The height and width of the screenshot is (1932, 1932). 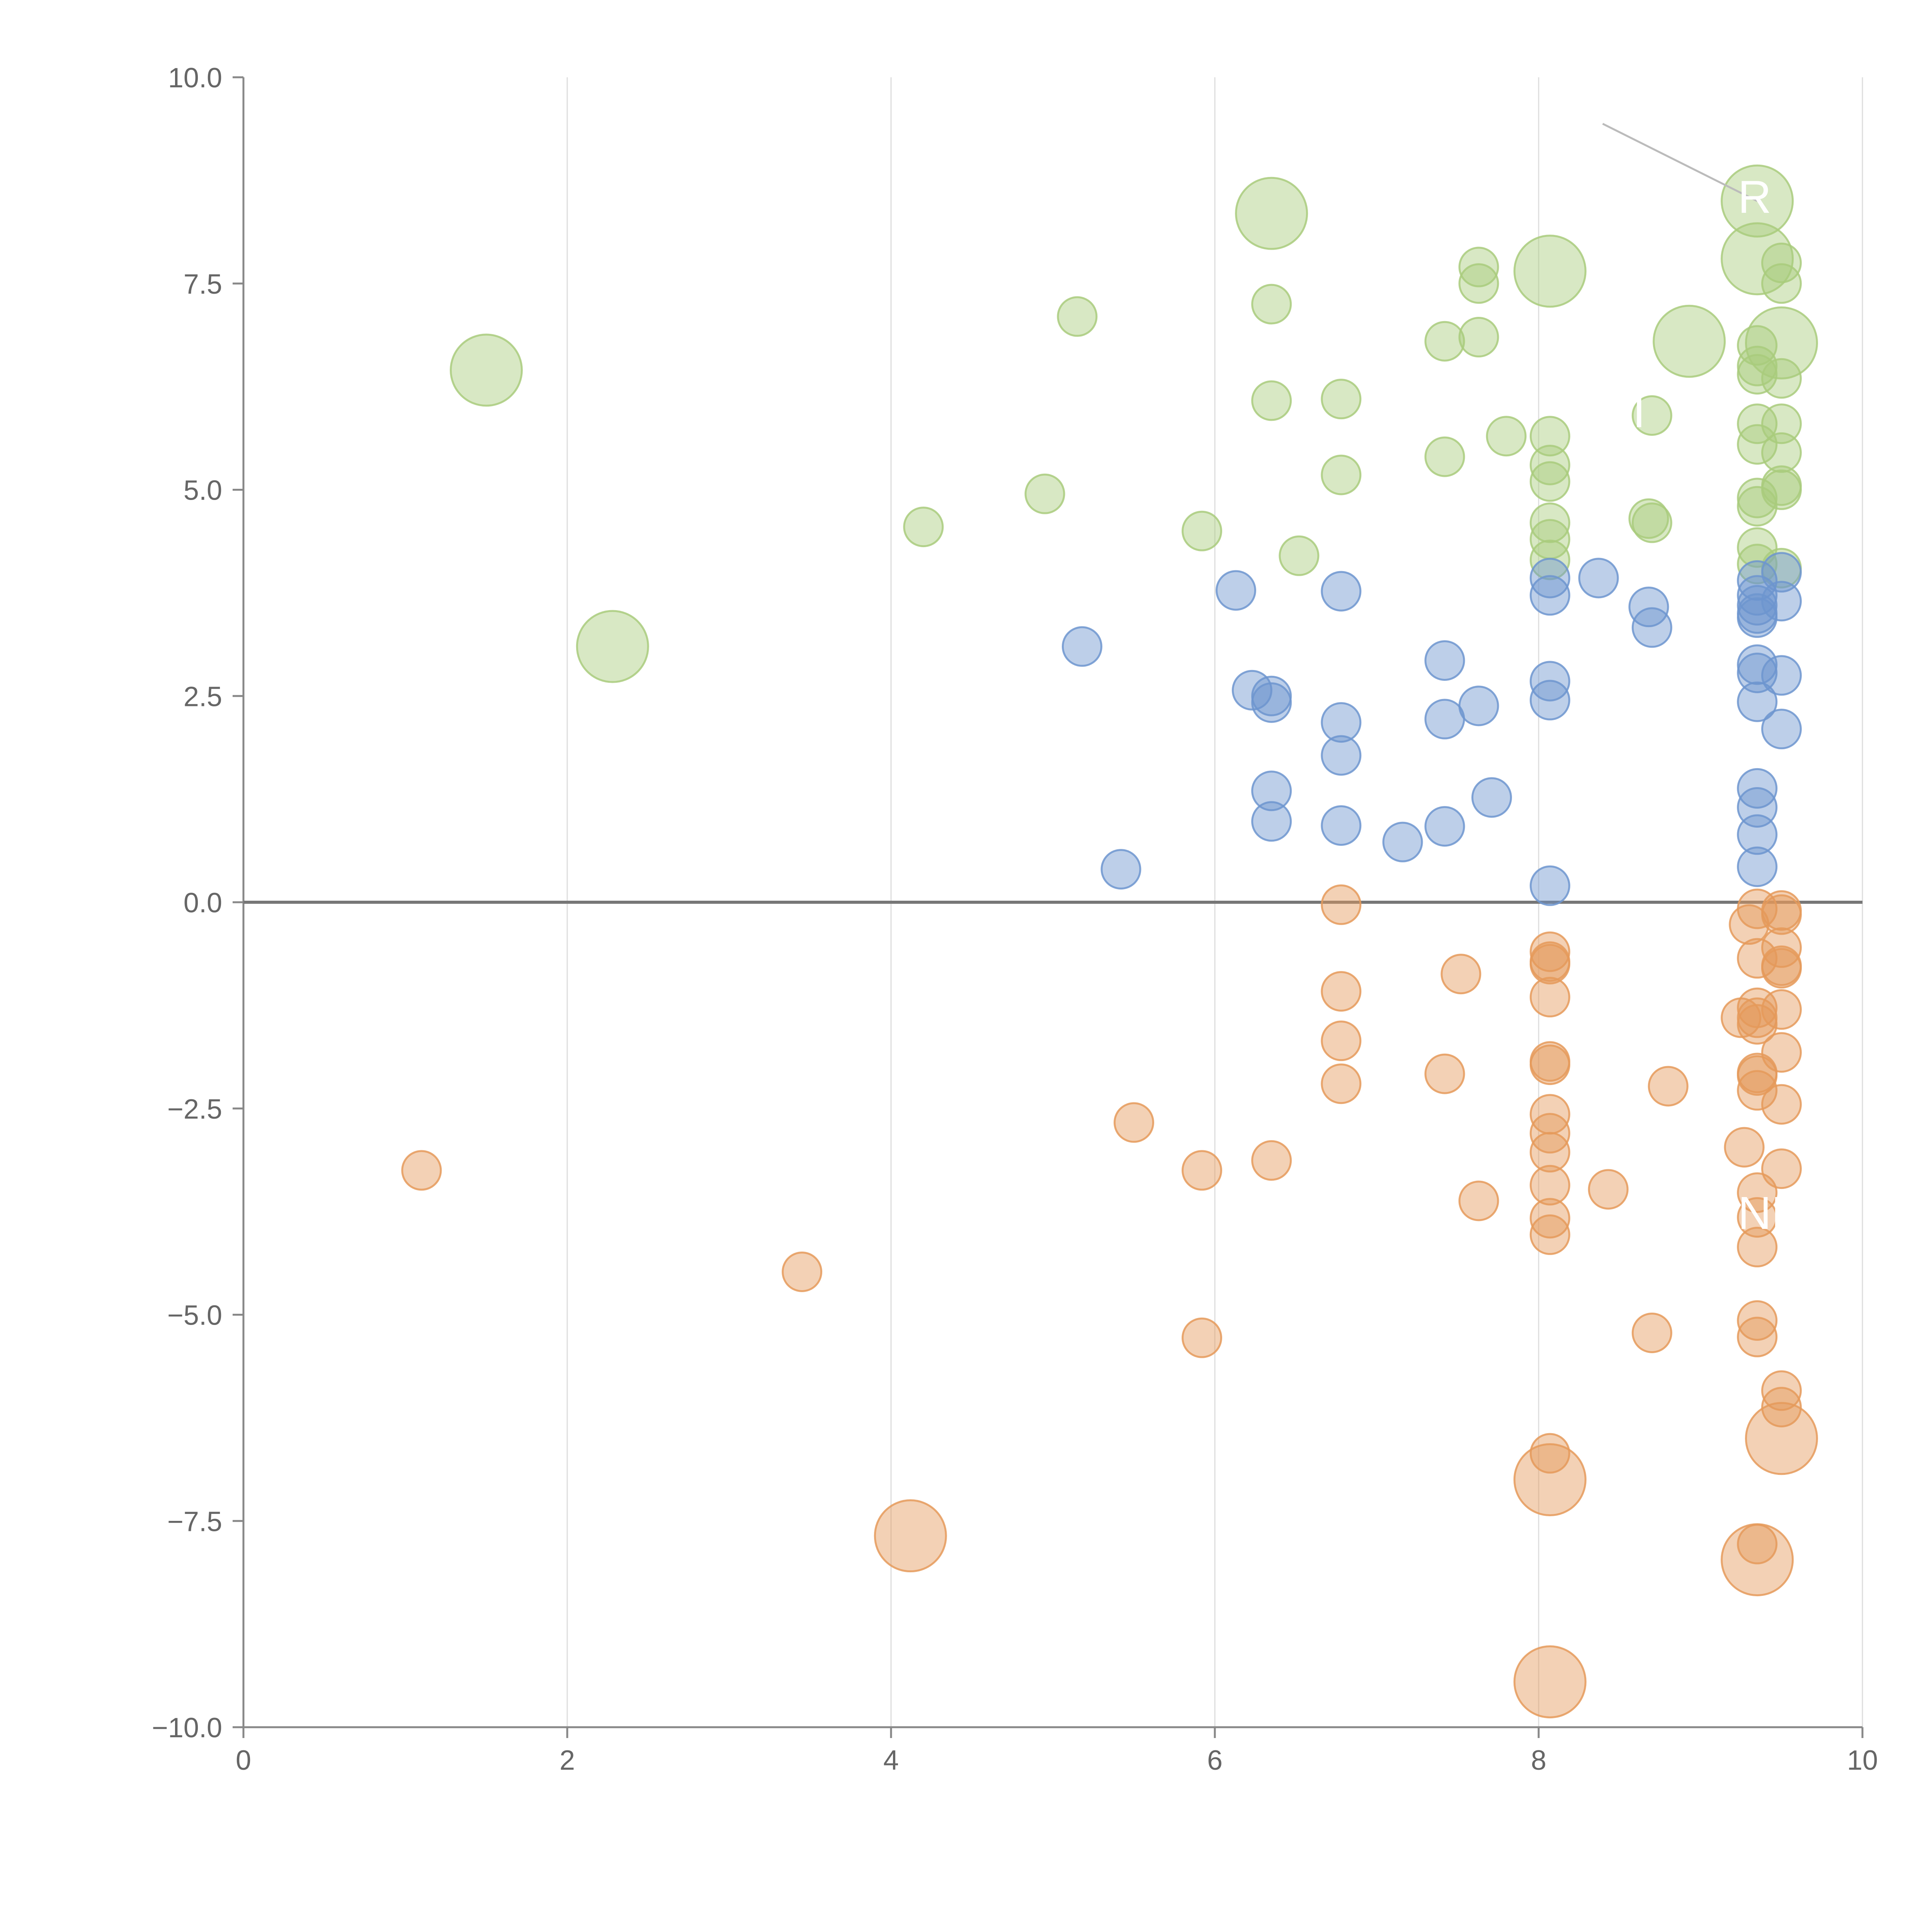 I want to click on y-axis-ticks: 10.0 7.5 5.0 2.5 0.0 −2.5 −5.0 −7.5 −10.0, so click(x=198, y=903).